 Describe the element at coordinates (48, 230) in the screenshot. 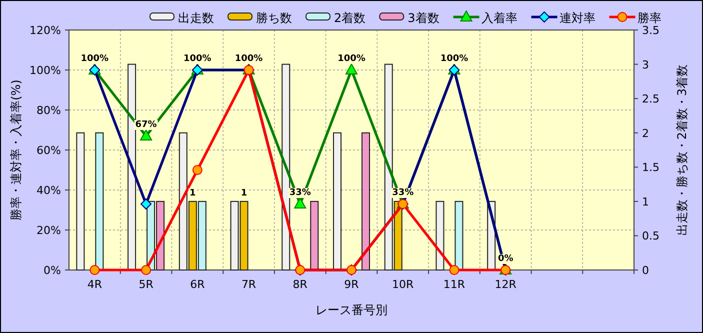

I see `y-tick-label: 20%` at that location.